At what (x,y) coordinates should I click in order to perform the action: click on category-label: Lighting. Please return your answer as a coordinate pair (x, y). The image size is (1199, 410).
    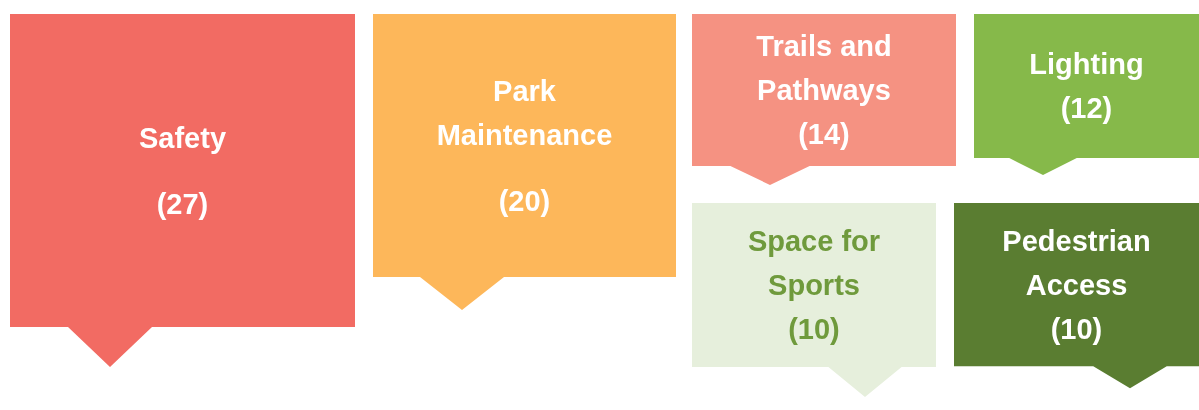
    Looking at the image, I should click on (1086, 64).